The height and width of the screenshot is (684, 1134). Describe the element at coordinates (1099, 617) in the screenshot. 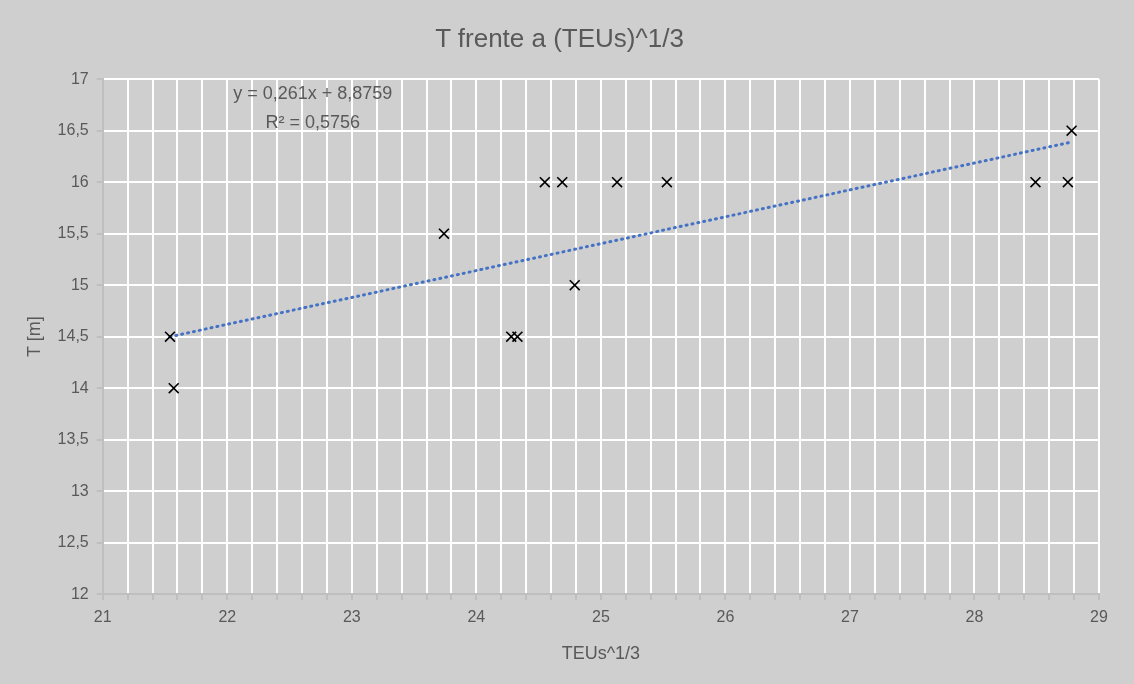

I see `x-tick-label: 29` at that location.